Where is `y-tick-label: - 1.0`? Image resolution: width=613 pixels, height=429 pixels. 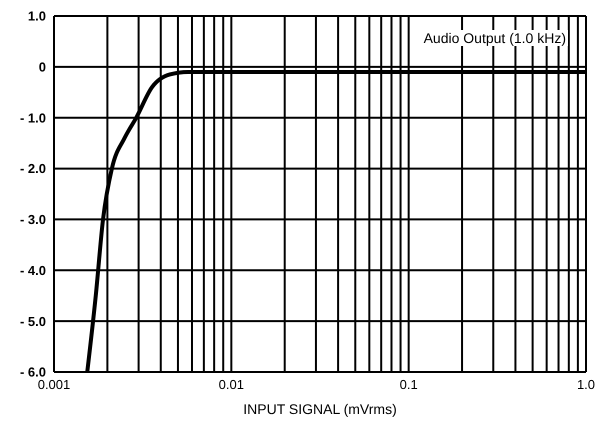
y-tick-label: - 1.0 is located at coordinates (33, 118).